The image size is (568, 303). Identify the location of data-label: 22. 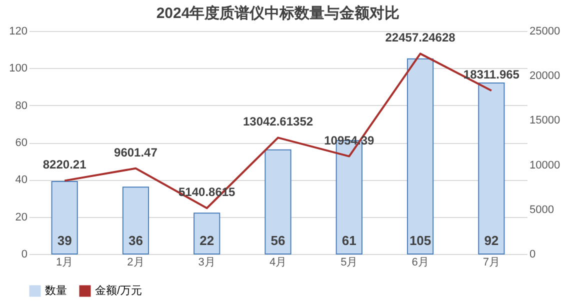
(207, 240).